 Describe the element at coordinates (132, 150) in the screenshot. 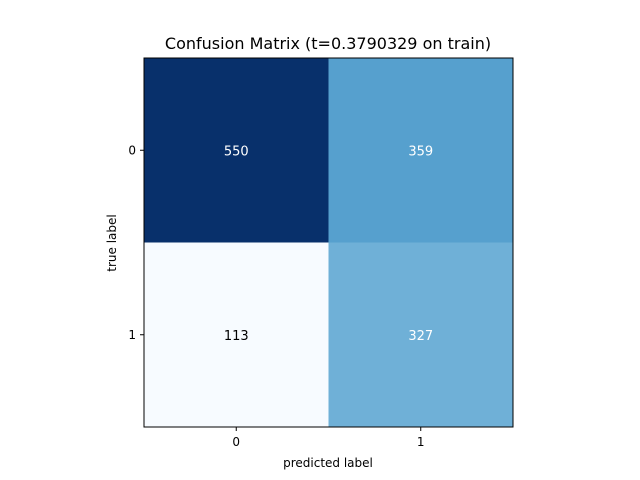

I see `y-tick-label-0: 0` at that location.